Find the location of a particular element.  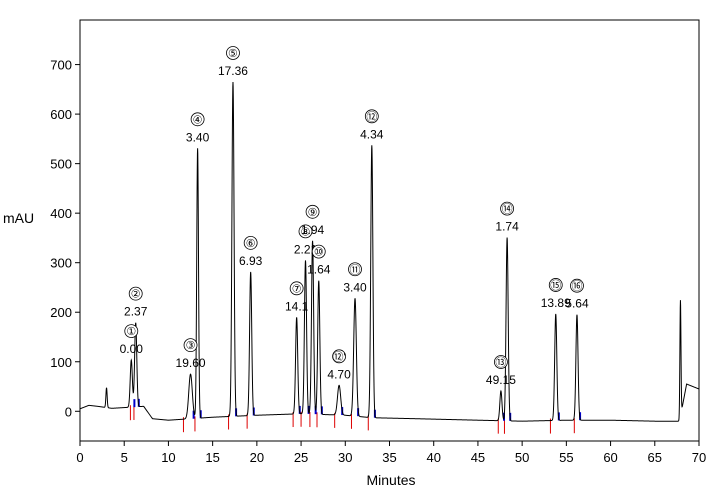

x-tick-label: 15 is located at coordinates (212, 457).